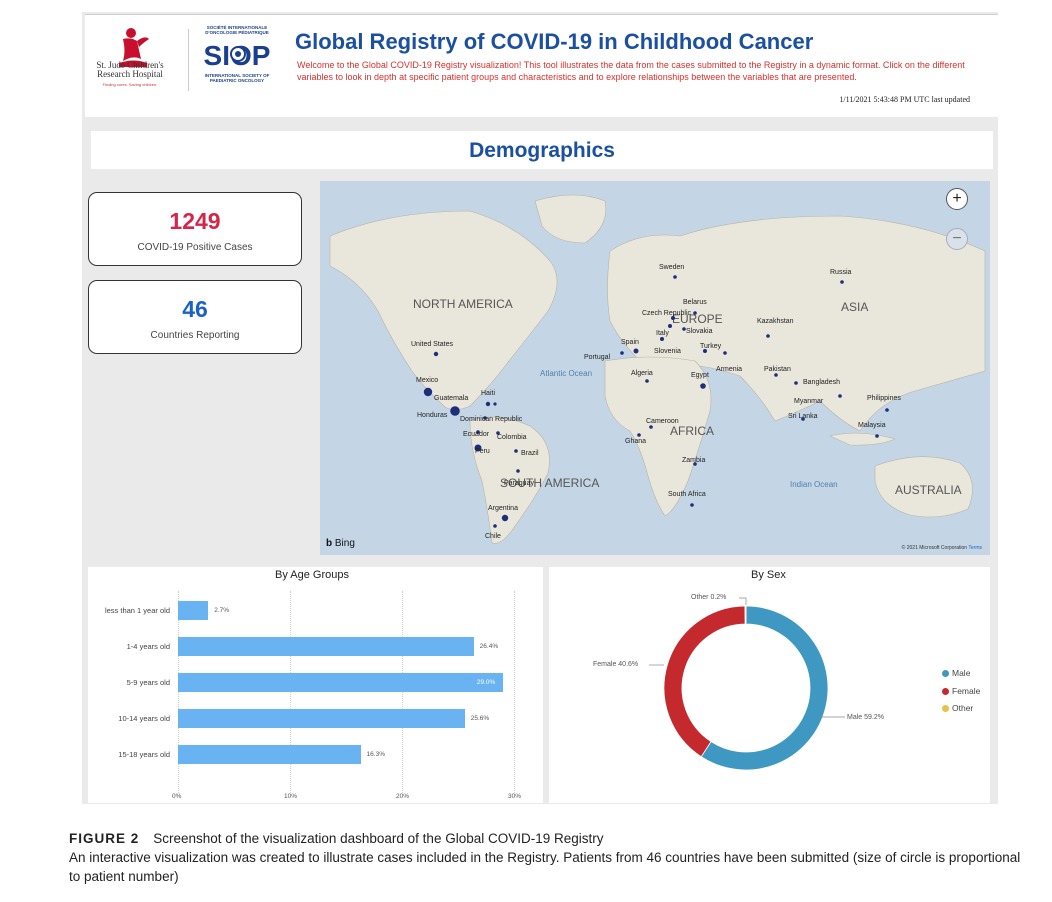 Image resolution: width=1052 pixels, height=902 pixels. I want to click on africa-land, so click(658, 436).